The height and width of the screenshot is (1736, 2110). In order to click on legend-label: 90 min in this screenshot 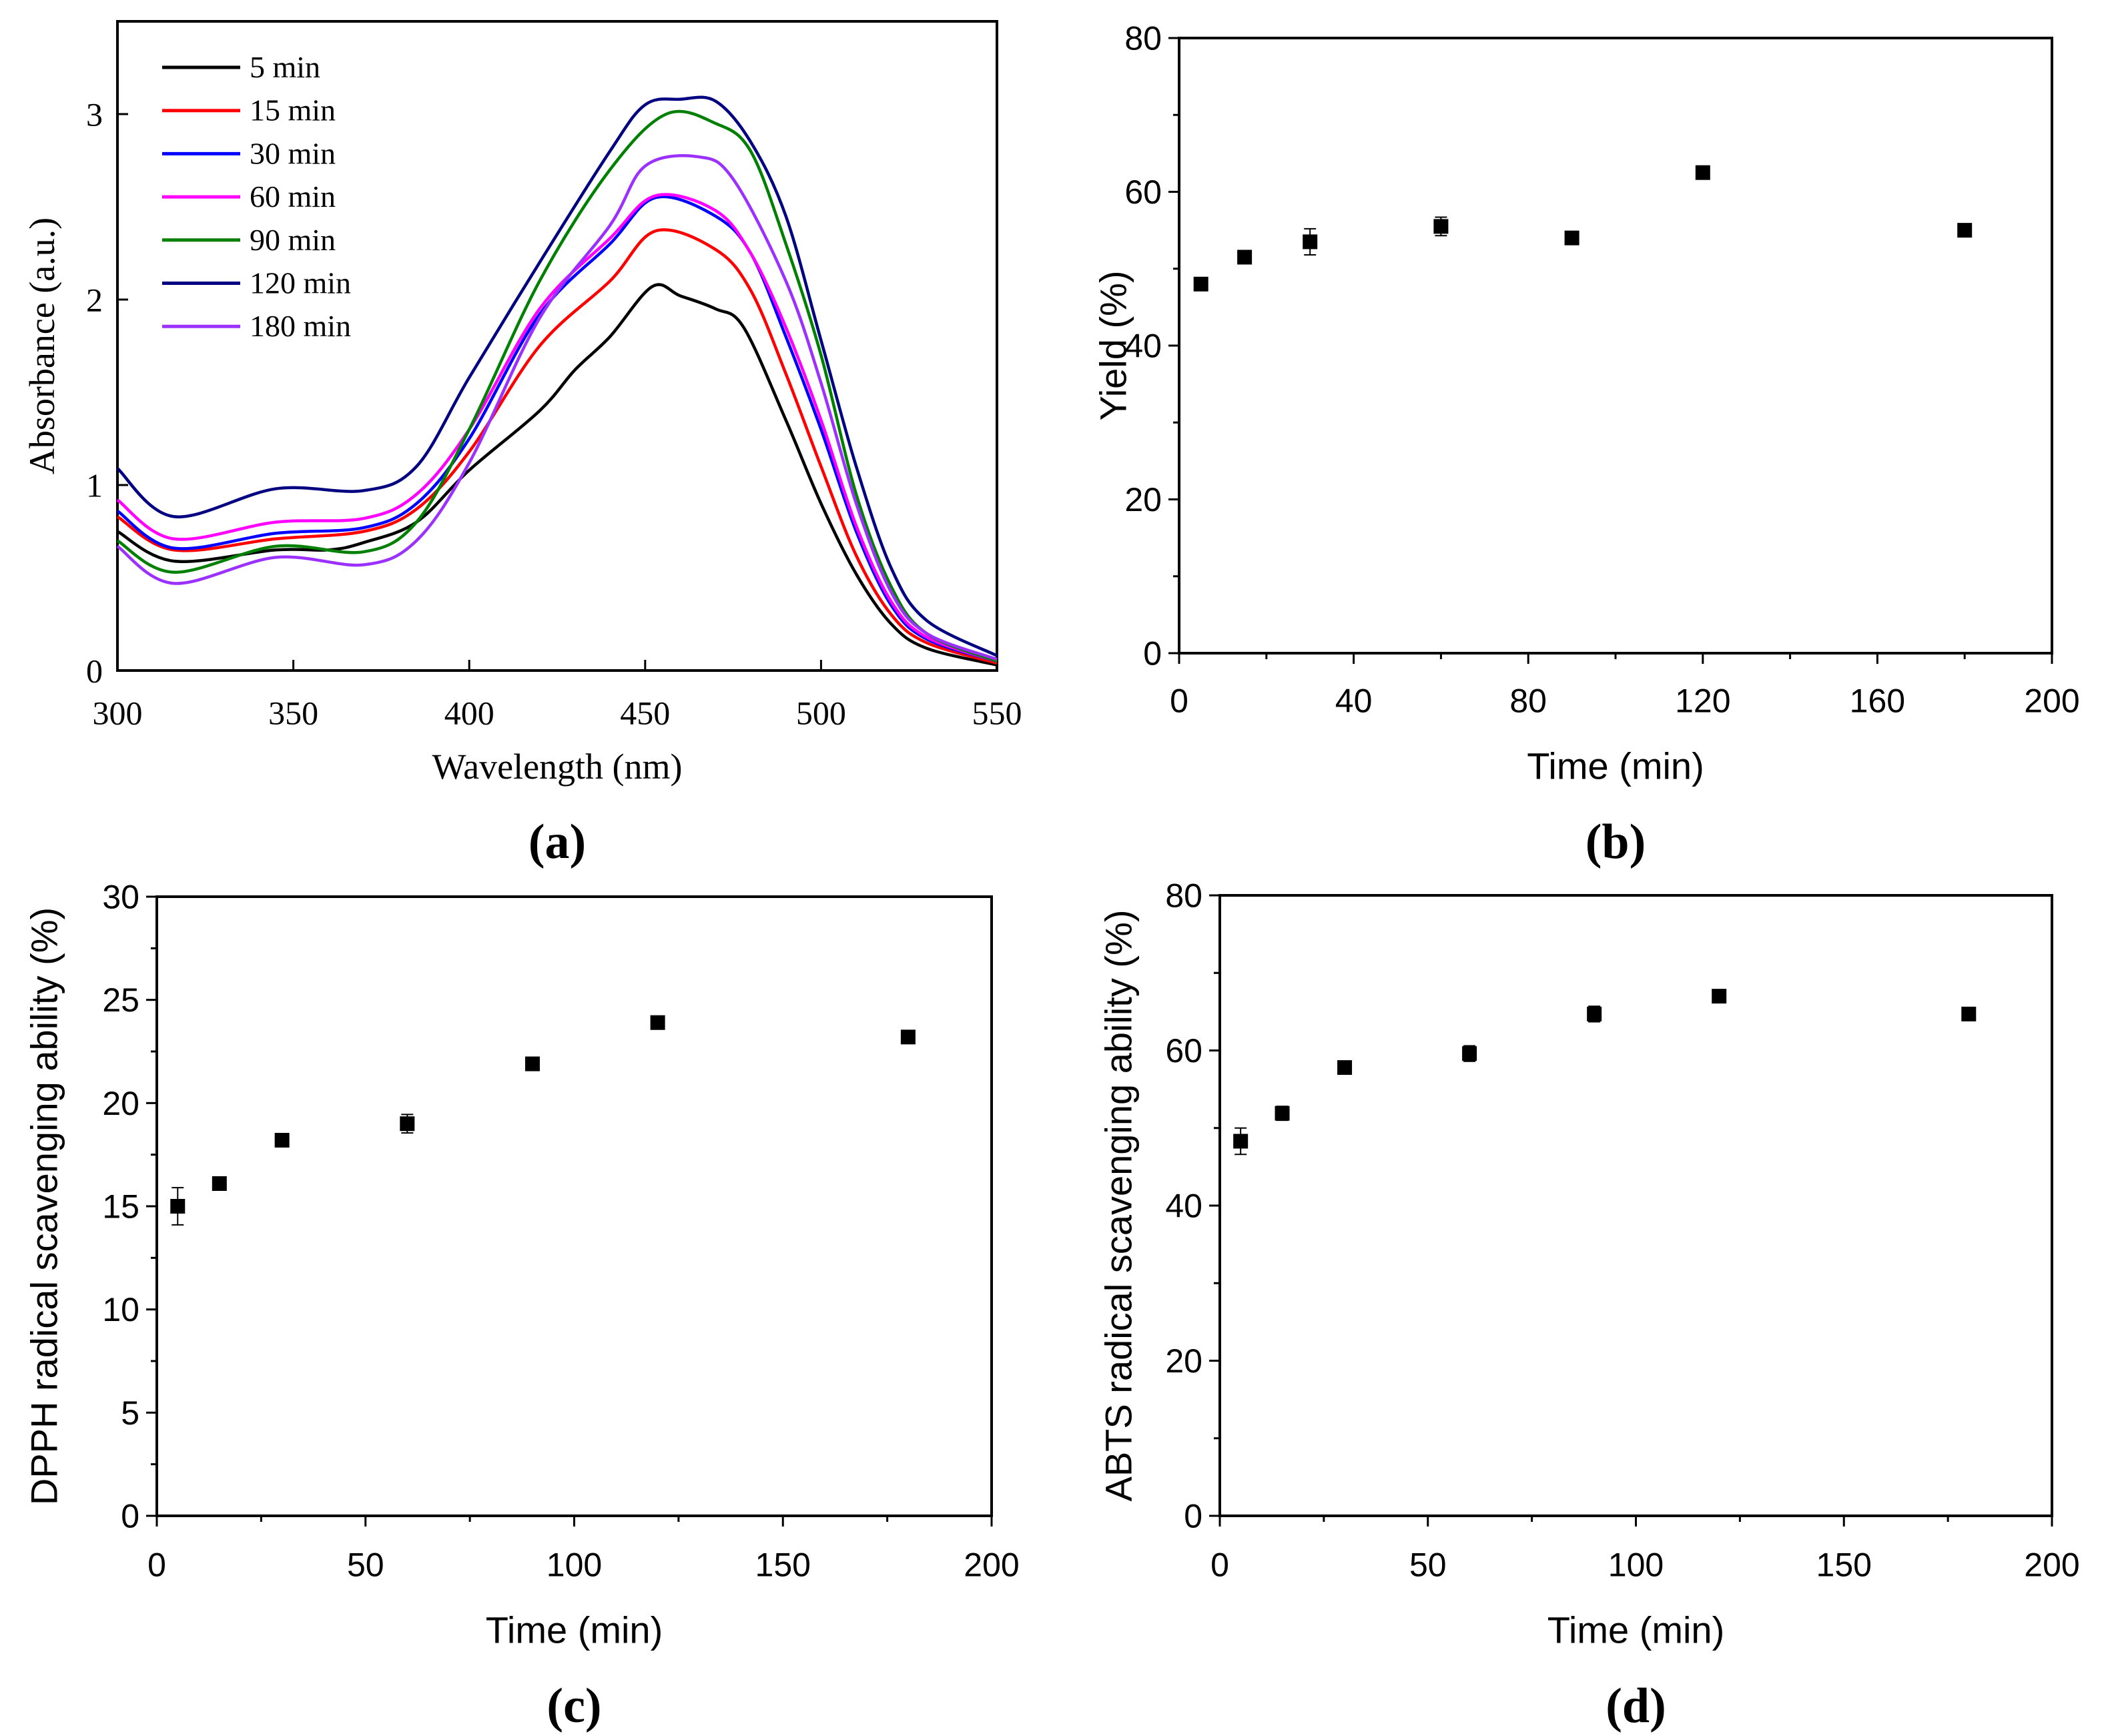, I will do `click(293, 240)`.